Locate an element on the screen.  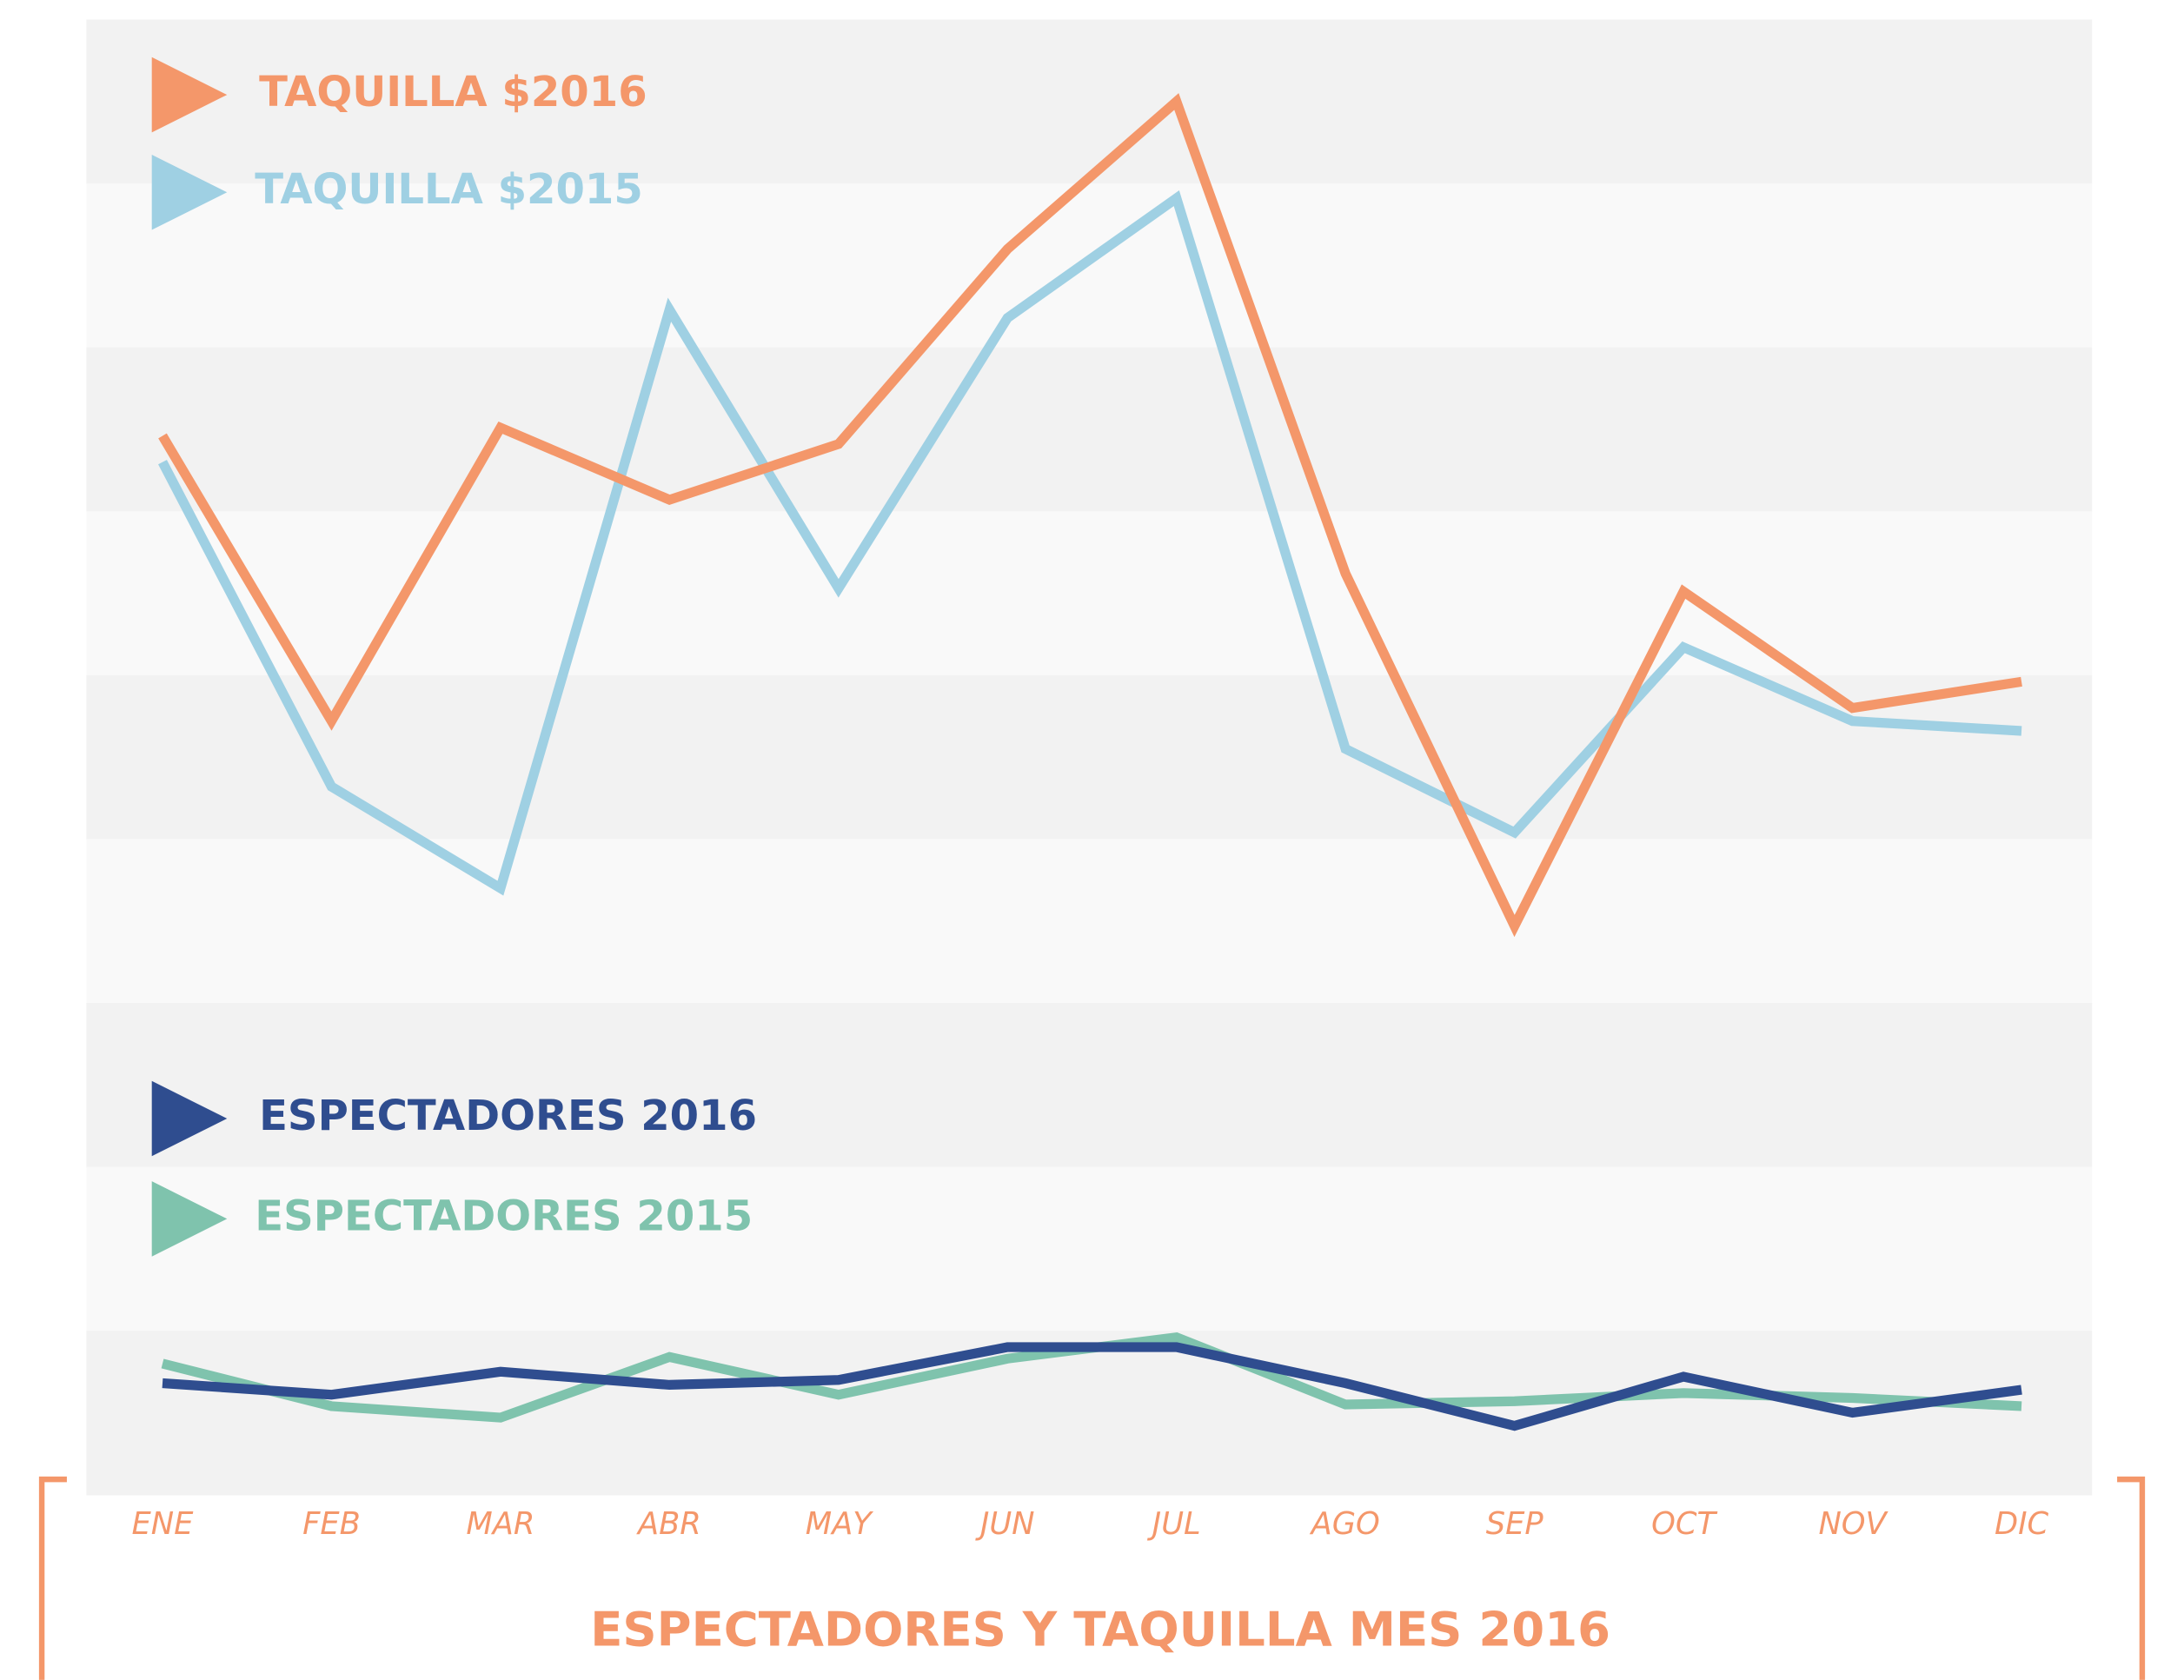
x-tick-label: OCT is located at coordinates (1684, 1524).